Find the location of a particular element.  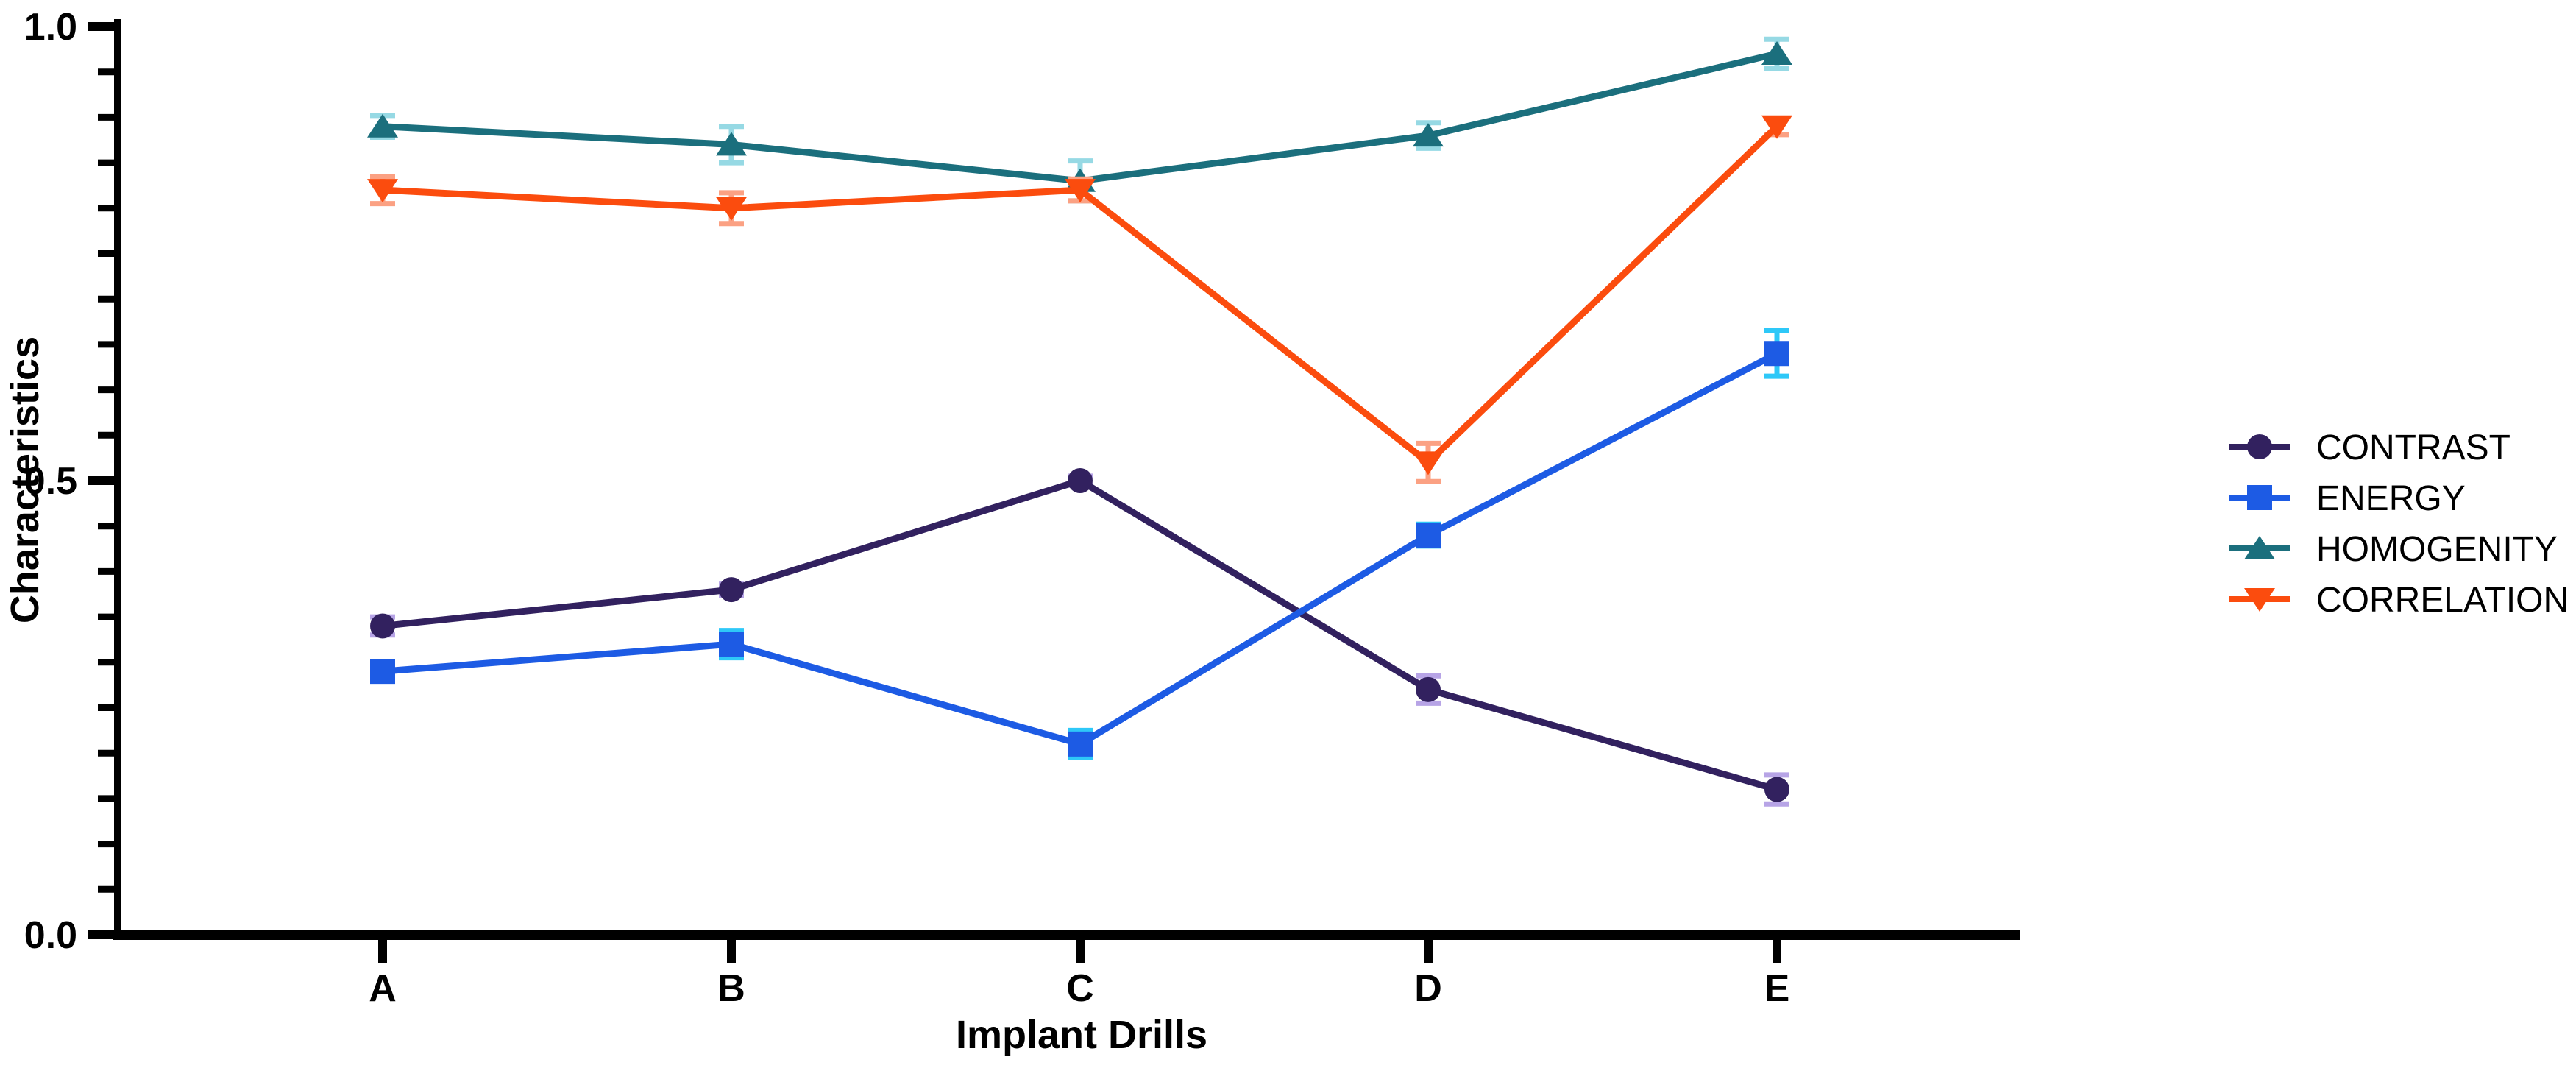

y-tick-label: 0.0 is located at coordinates (50, 935).